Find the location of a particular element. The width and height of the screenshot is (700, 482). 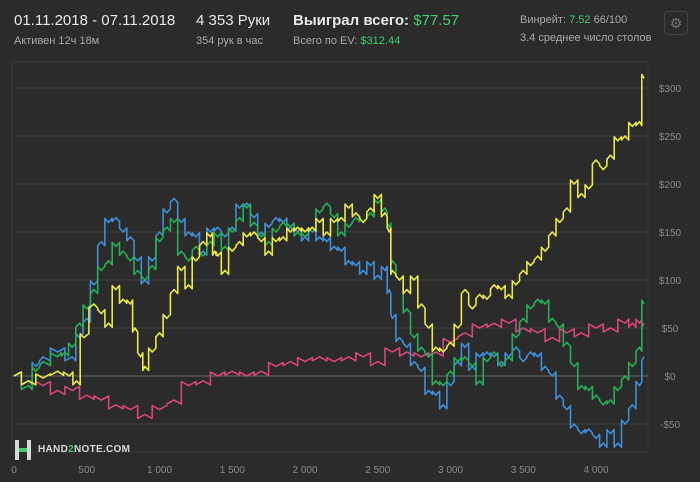

winrate-label: Винрейт: is located at coordinates (543, 20).